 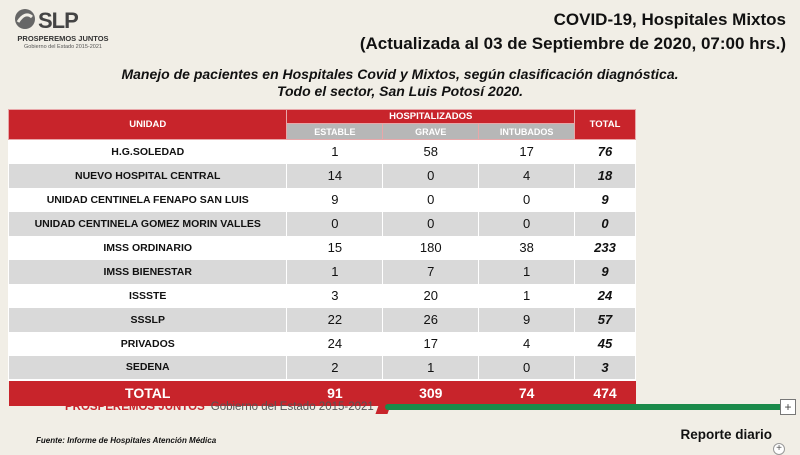 What do you see at coordinates (431, 343) in the screenshot?
I see `row-grave: 17` at bounding box center [431, 343].